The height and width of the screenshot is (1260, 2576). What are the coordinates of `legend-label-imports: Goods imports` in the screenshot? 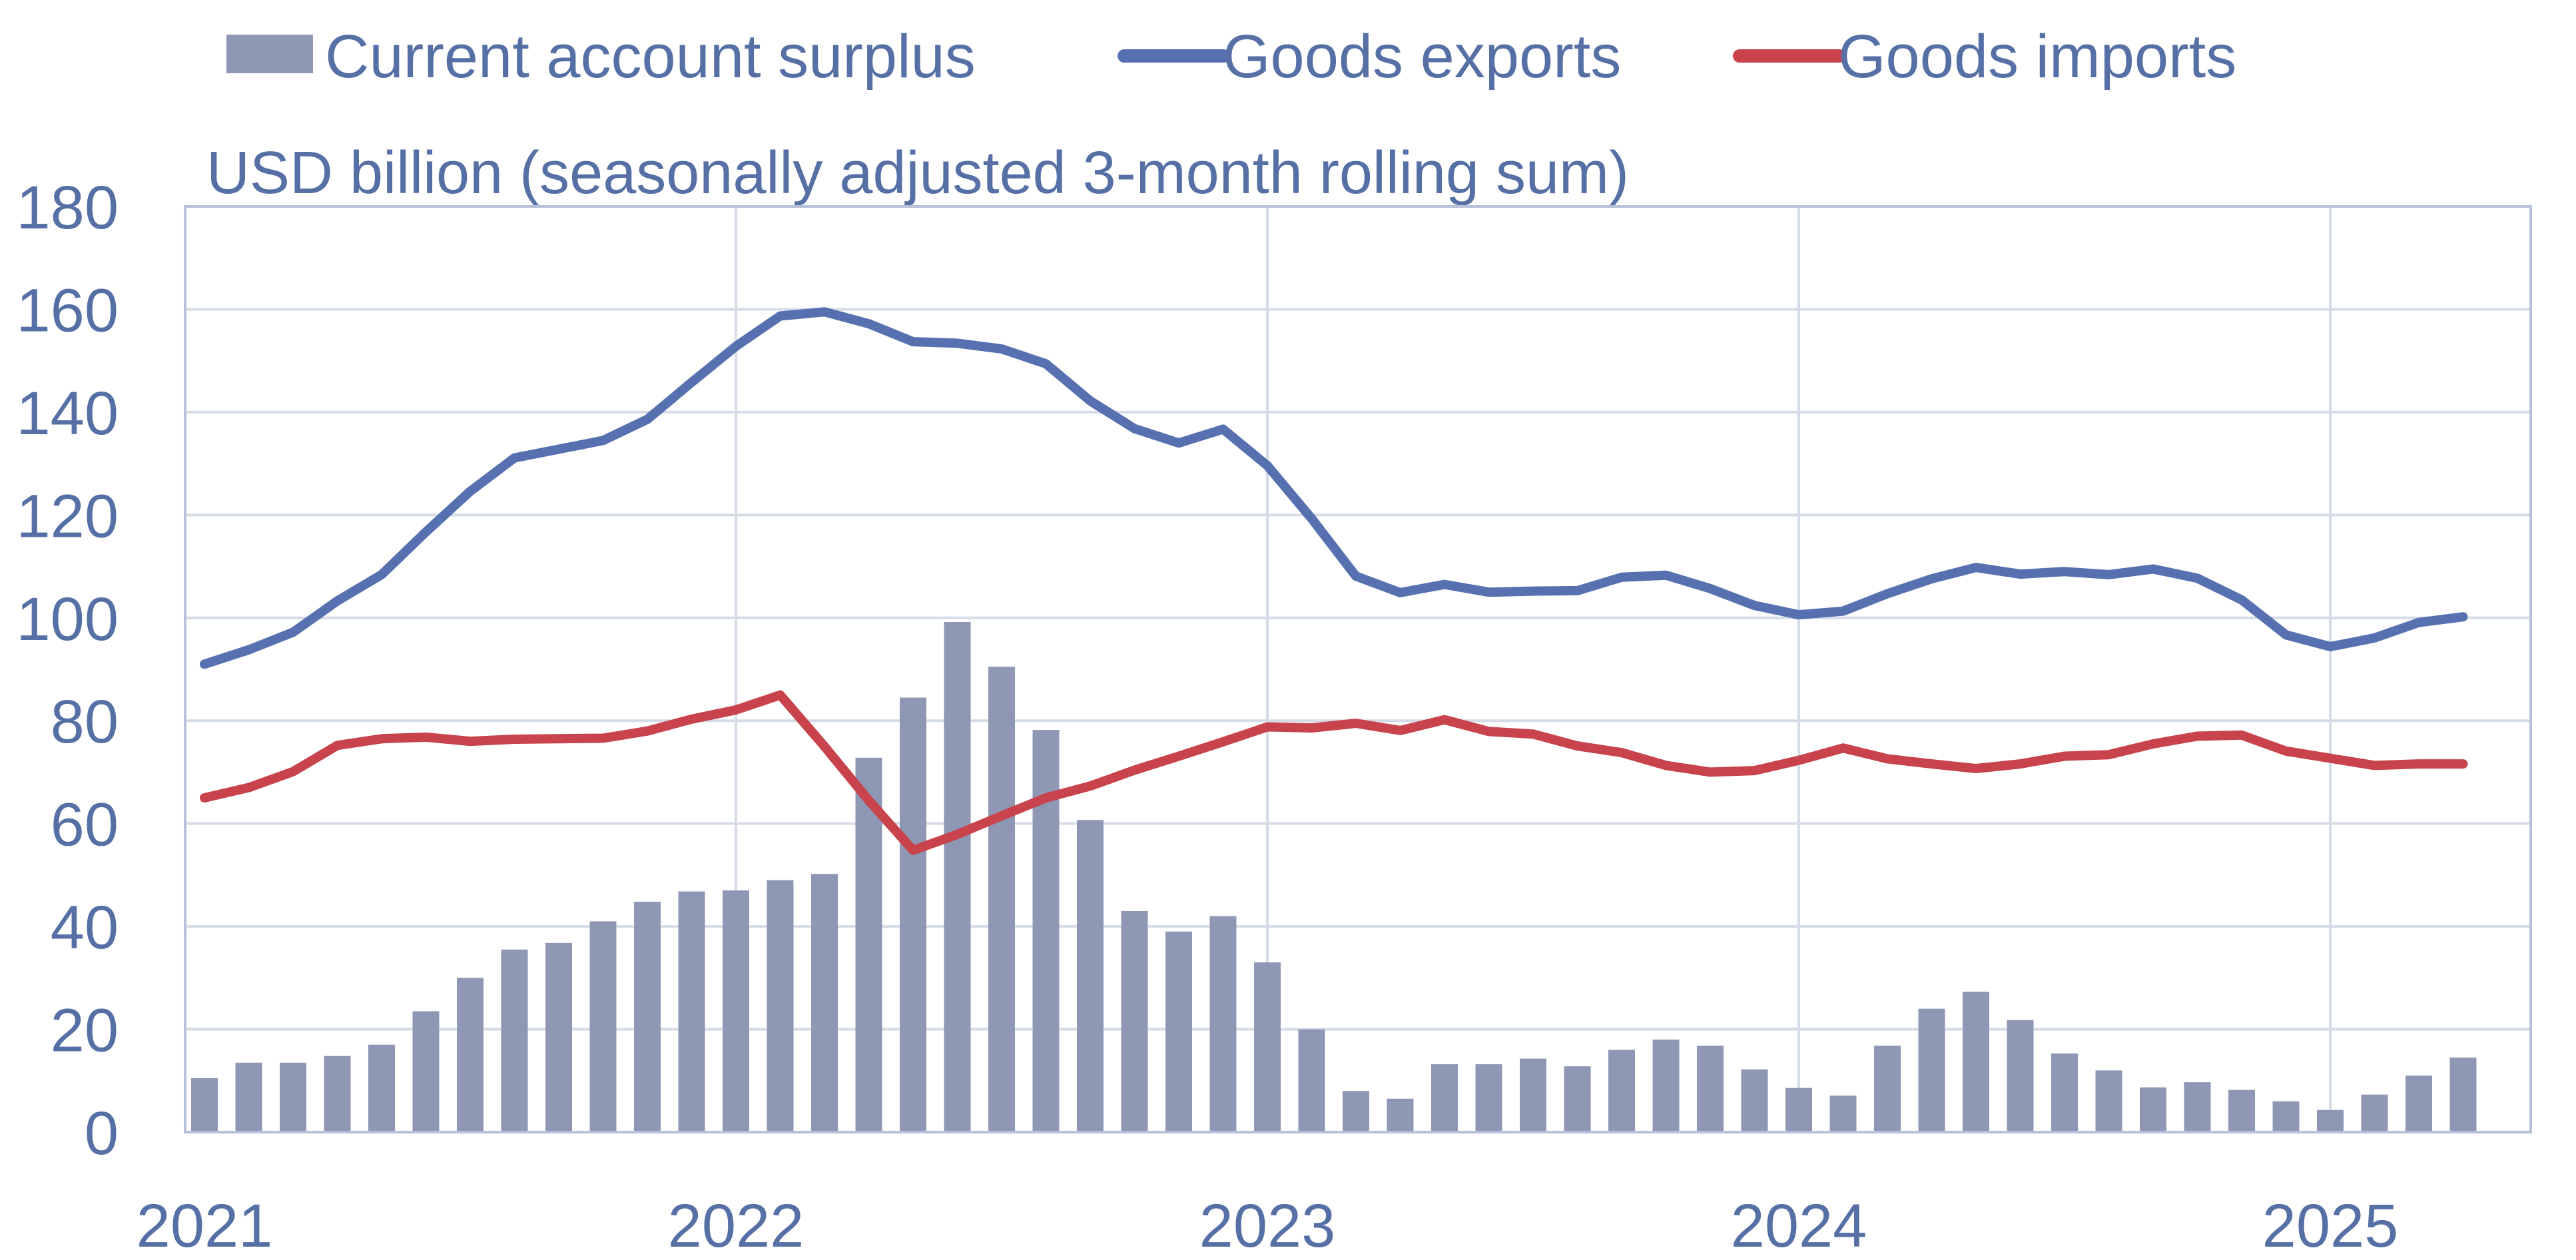 It's located at (2037, 57).